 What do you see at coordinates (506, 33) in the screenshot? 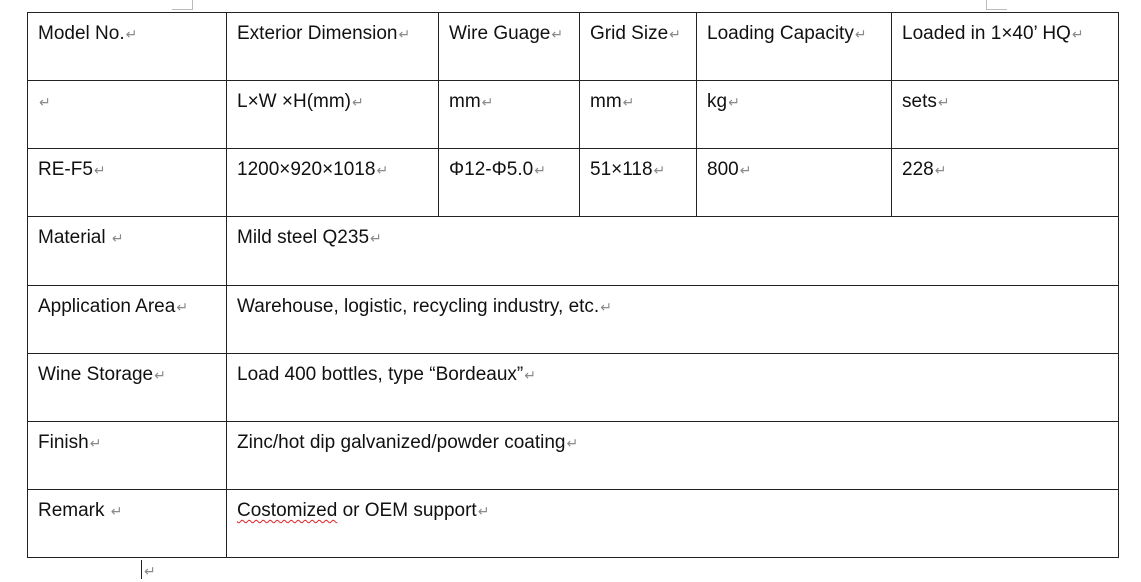
I see `cell-text: Wire Guage` at bounding box center [506, 33].